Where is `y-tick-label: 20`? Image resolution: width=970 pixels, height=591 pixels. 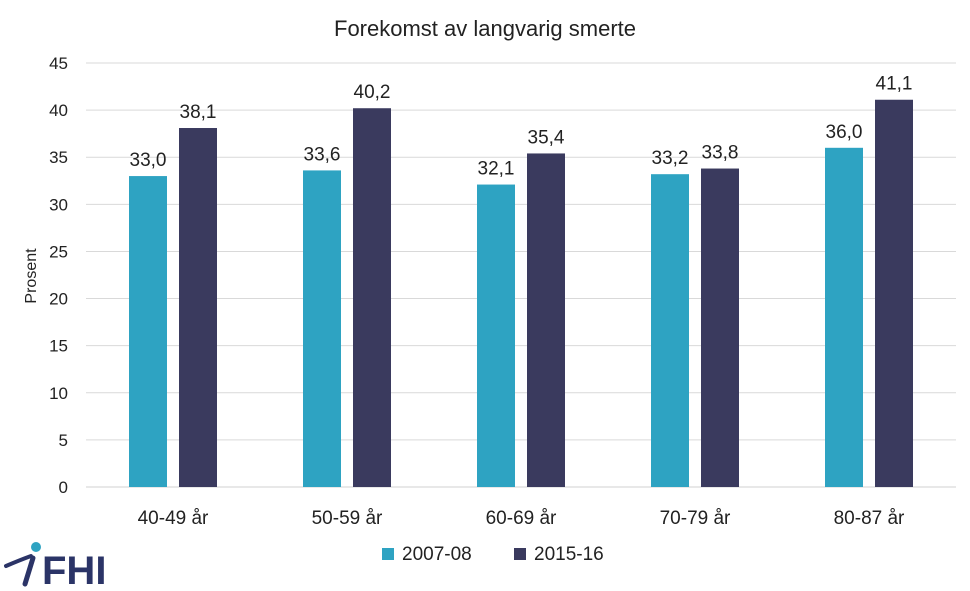
y-tick-label: 20 is located at coordinates (58, 299).